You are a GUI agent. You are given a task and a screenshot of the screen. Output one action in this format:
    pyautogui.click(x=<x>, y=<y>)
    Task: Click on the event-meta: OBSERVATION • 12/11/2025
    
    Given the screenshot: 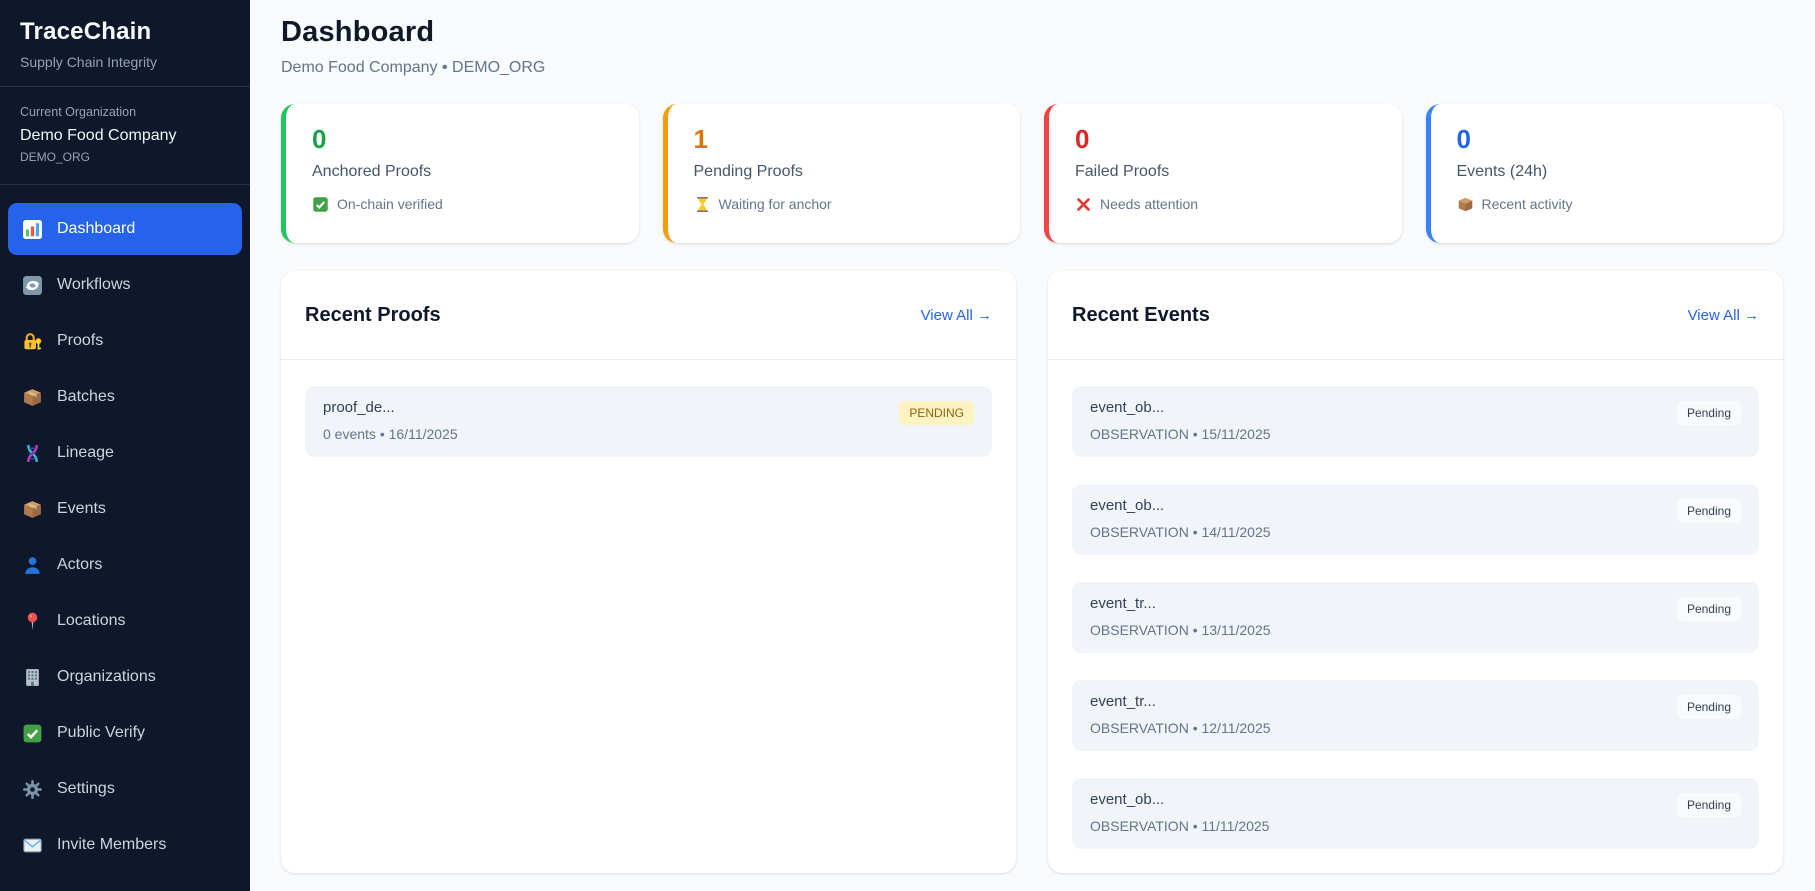 What is the action you would take?
    pyautogui.click(x=1180, y=728)
    